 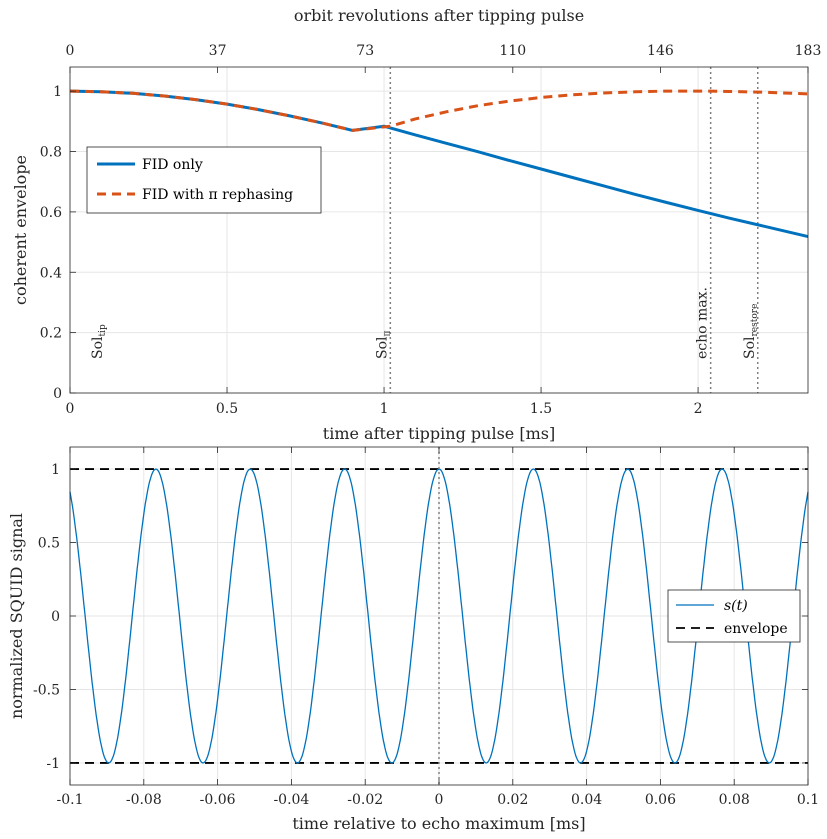 I want to click on top-x2-tick-label: 73, so click(x=365, y=51).